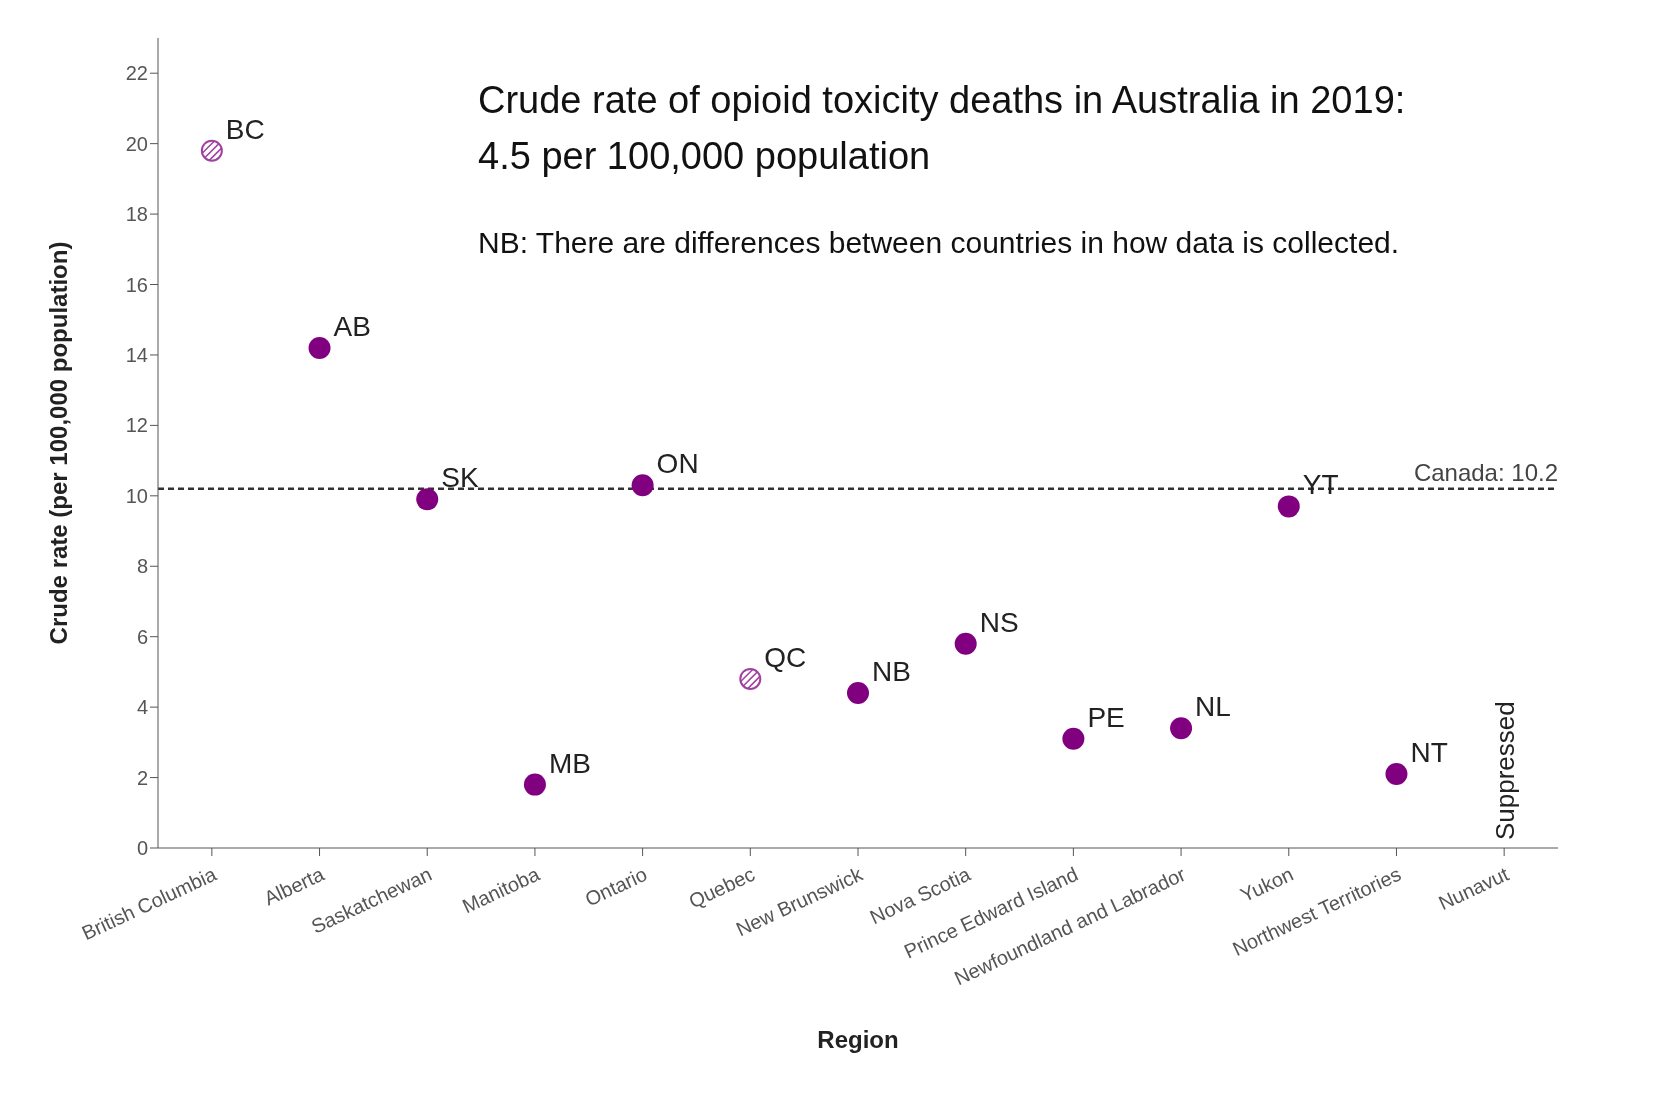 This screenshot has height=1094, width=1659. What do you see at coordinates (1320, 485) in the screenshot?
I see `annotation: YT` at bounding box center [1320, 485].